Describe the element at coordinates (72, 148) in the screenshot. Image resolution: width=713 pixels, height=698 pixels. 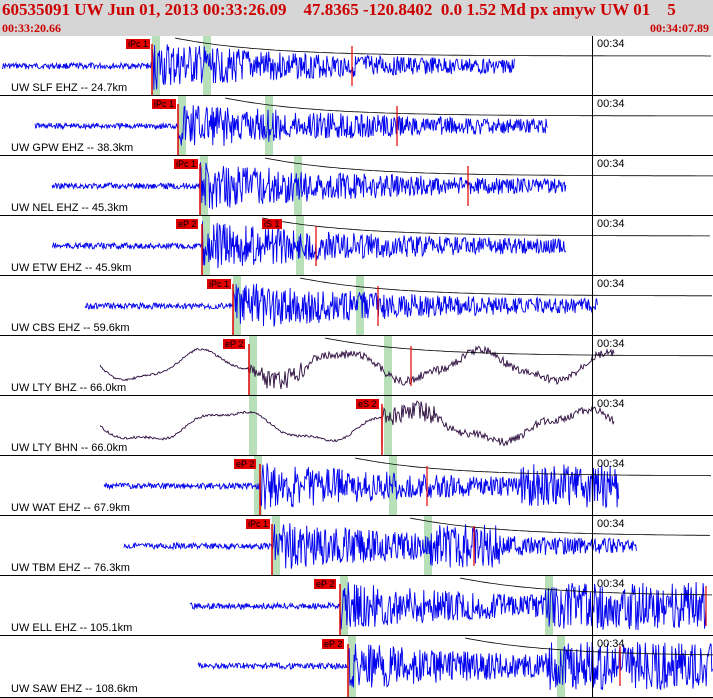
I see `station-label: UW GPW EHZ -- 38.3km` at that location.